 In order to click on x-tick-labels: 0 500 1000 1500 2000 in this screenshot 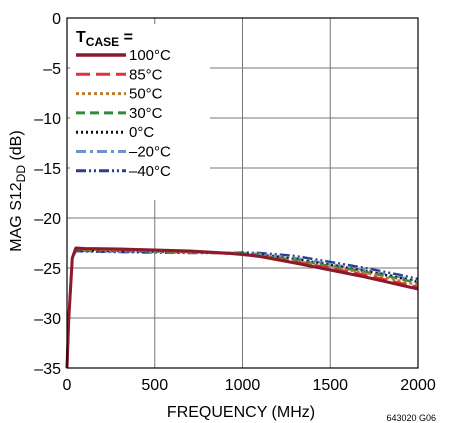, I will do `click(249, 385)`.